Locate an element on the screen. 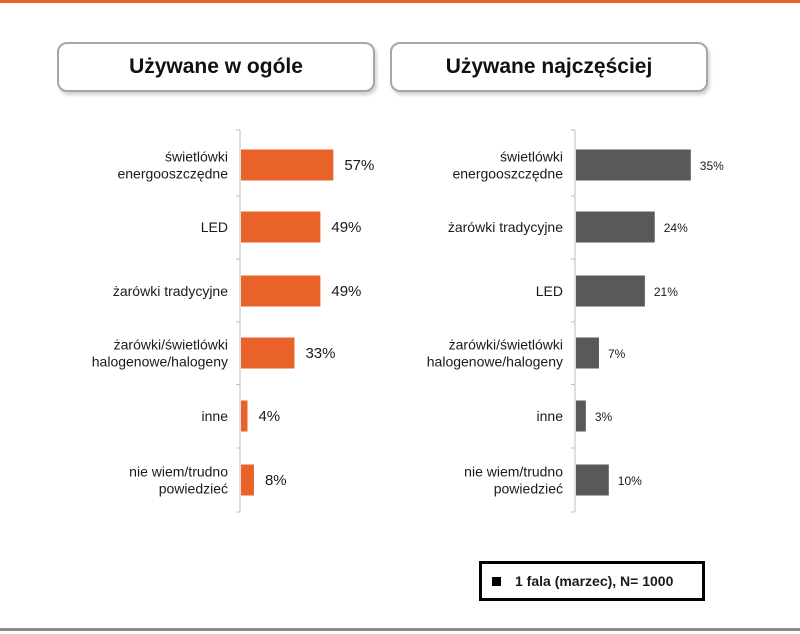  left-category-label-1: LED is located at coordinates (214, 227).